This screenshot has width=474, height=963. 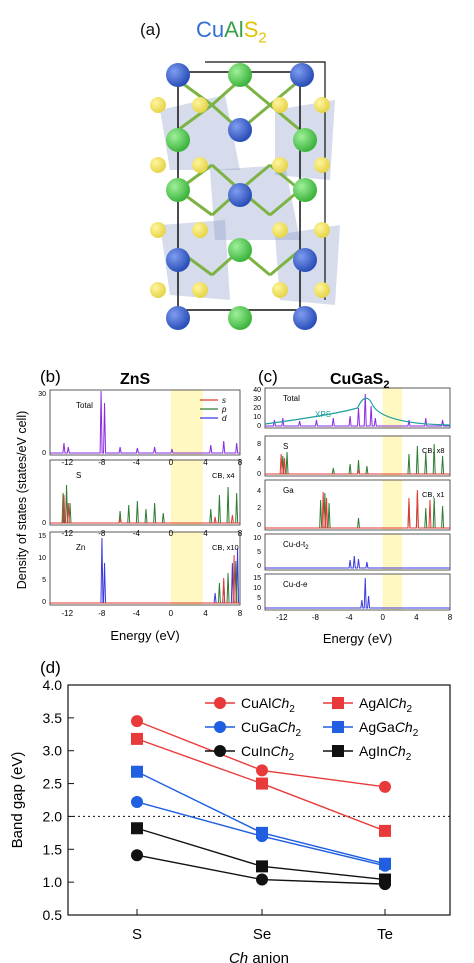 What do you see at coordinates (53, 816) in the screenshot?
I see `y-tick-label: 2.0` at bounding box center [53, 816].